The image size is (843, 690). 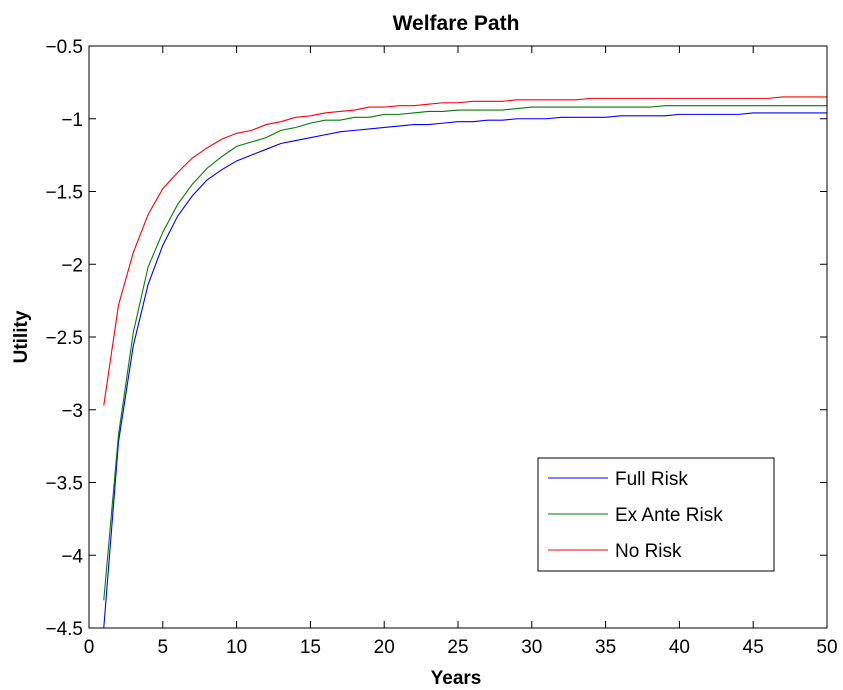 What do you see at coordinates (64, 484) in the screenshot?
I see `y-tick-label: −3.5` at bounding box center [64, 484].